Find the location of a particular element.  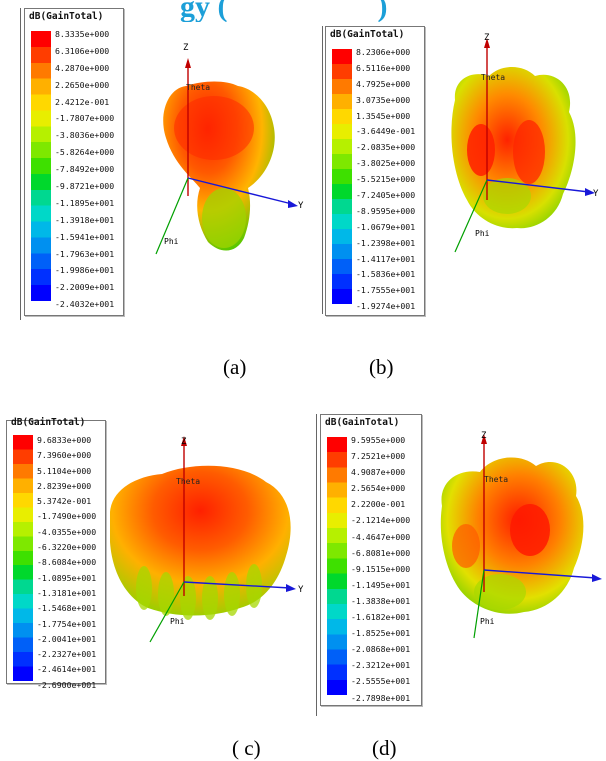

legend-value: 1.3545e+000 is located at coordinates (383, 115).